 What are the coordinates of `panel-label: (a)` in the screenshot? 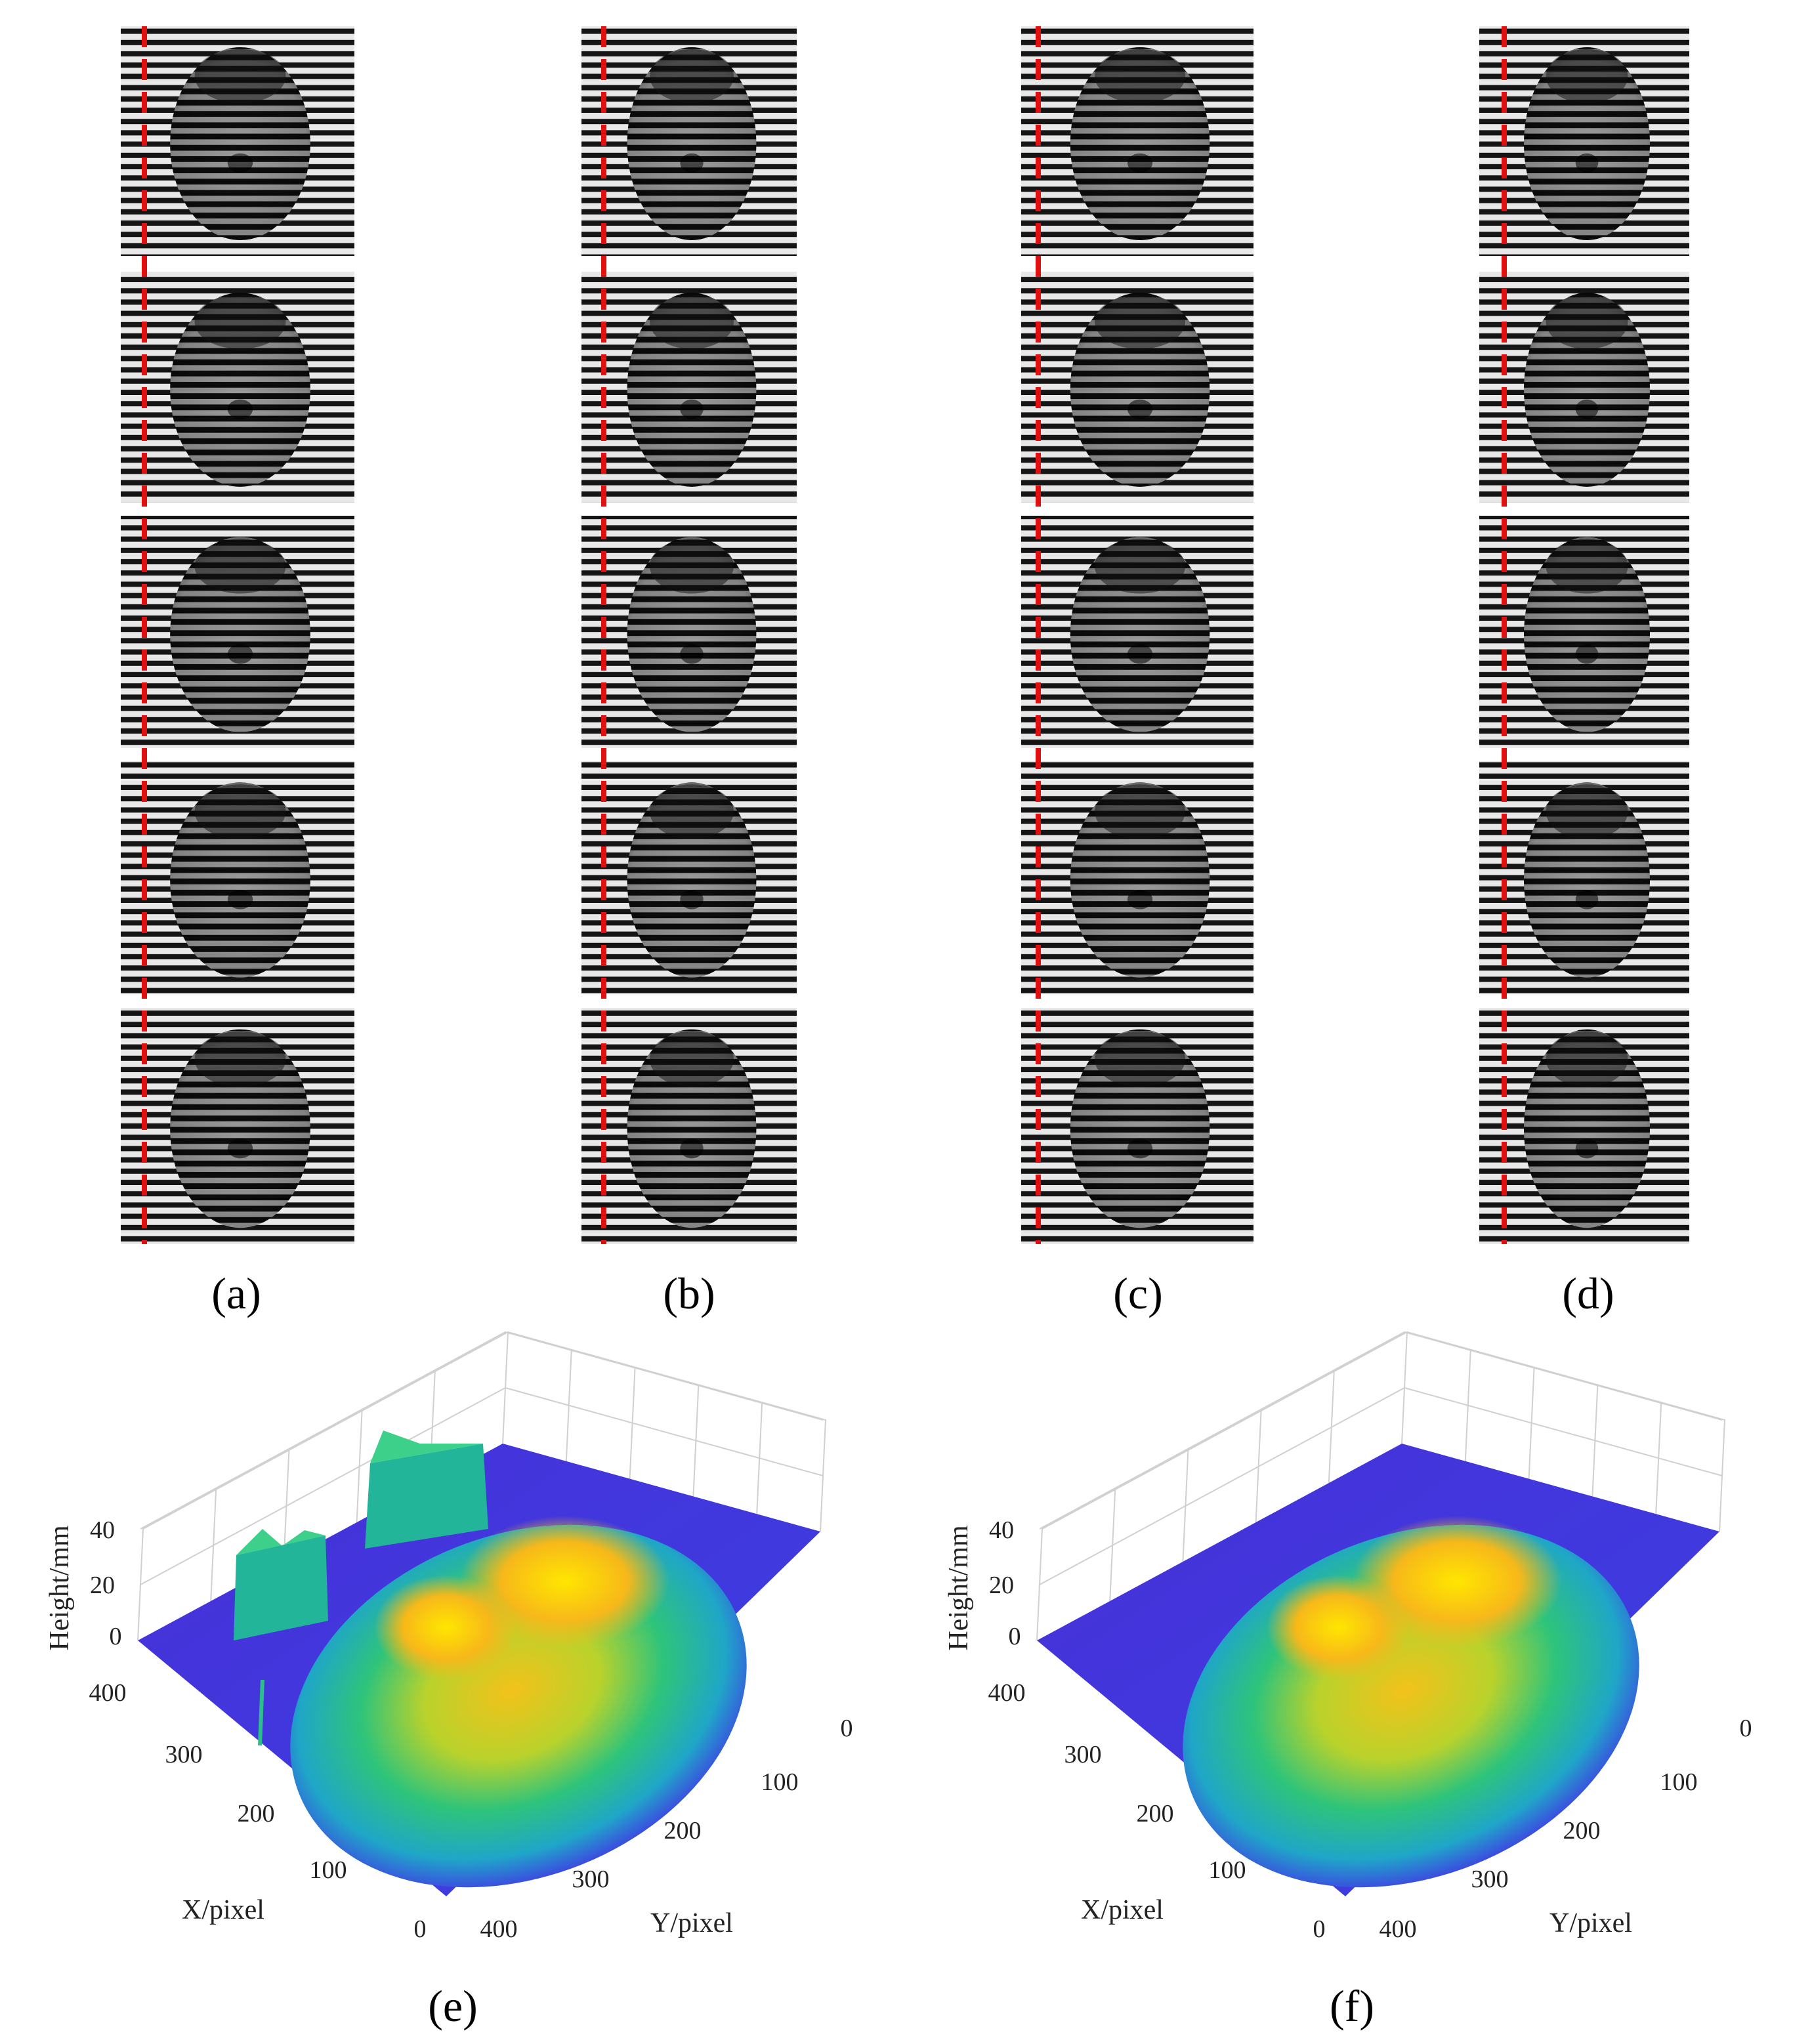 It's located at (236, 1293).